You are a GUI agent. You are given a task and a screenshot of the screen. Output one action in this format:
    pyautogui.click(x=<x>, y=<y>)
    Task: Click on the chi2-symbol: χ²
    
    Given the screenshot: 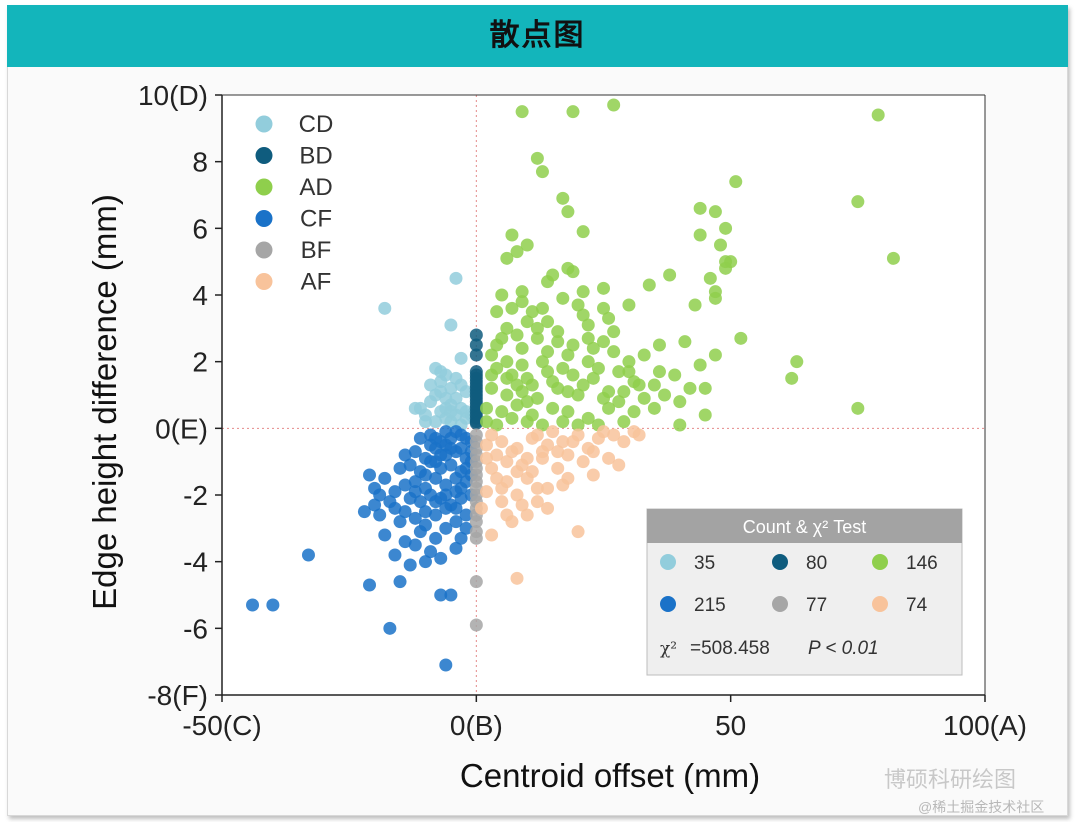 What is the action you would take?
    pyautogui.click(x=668, y=649)
    